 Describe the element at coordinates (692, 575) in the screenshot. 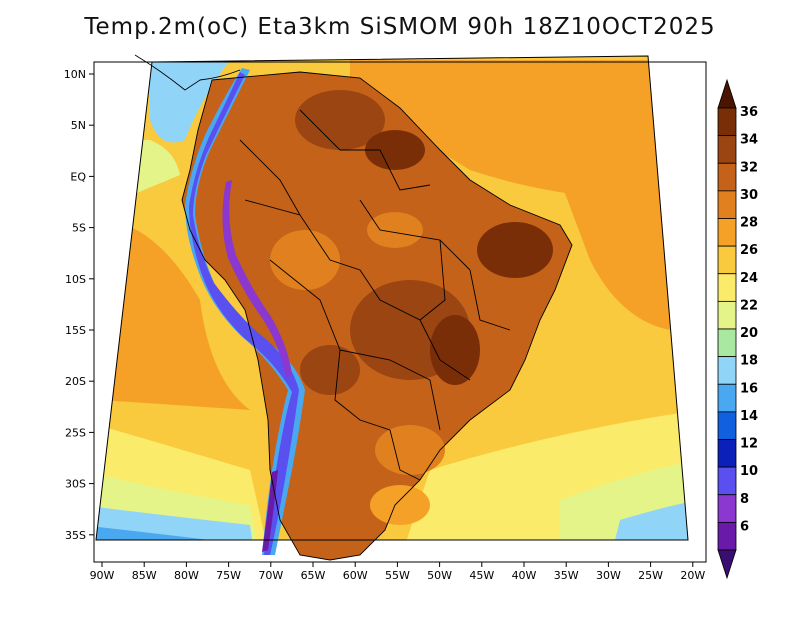

I see `lon-tick-label: 20W` at that location.